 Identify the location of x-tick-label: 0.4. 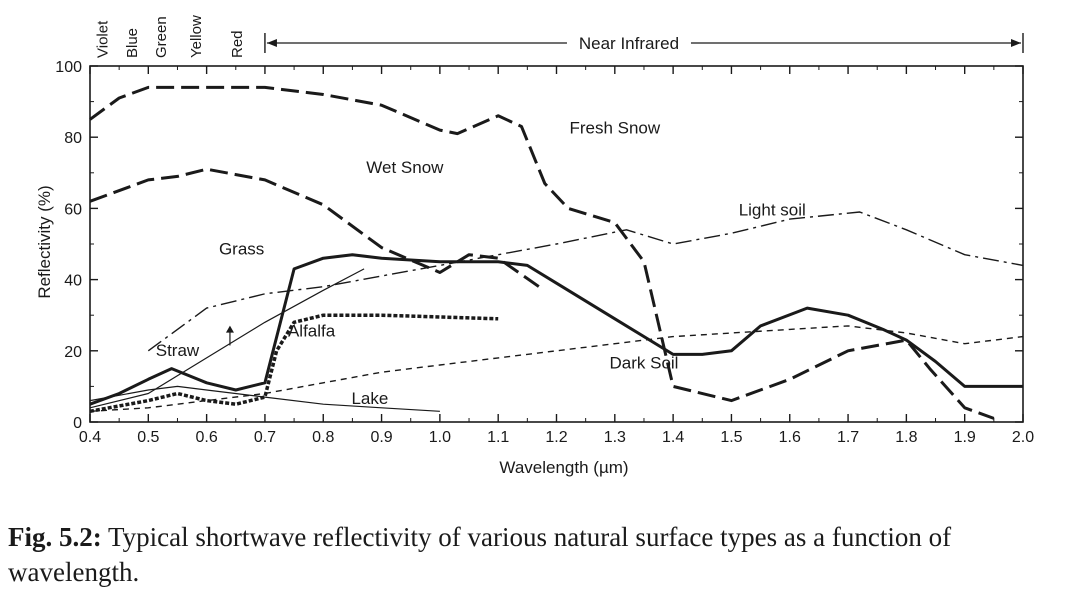
(90, 437).